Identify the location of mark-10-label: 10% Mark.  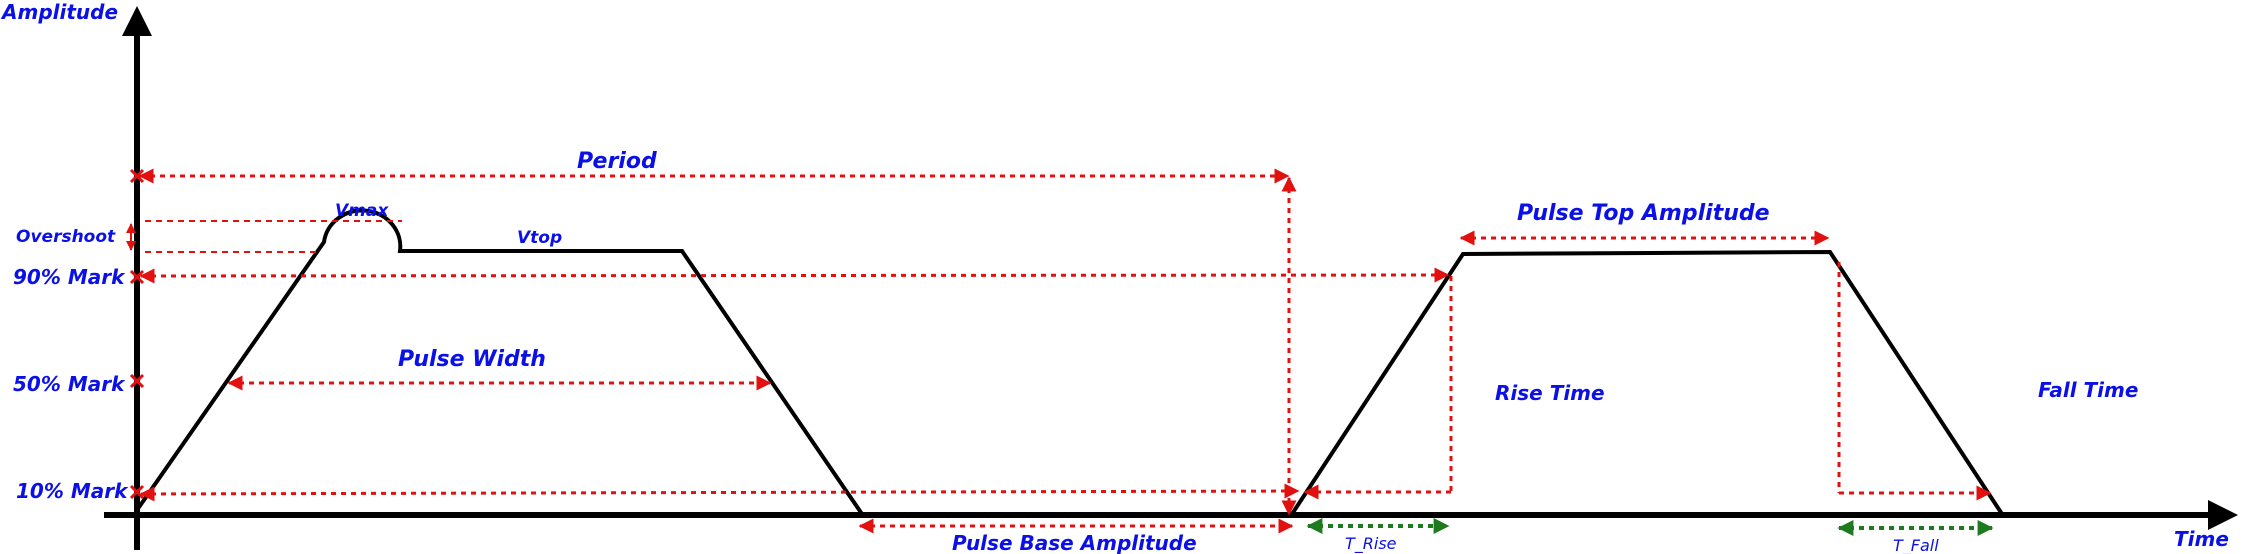
(72, 491).